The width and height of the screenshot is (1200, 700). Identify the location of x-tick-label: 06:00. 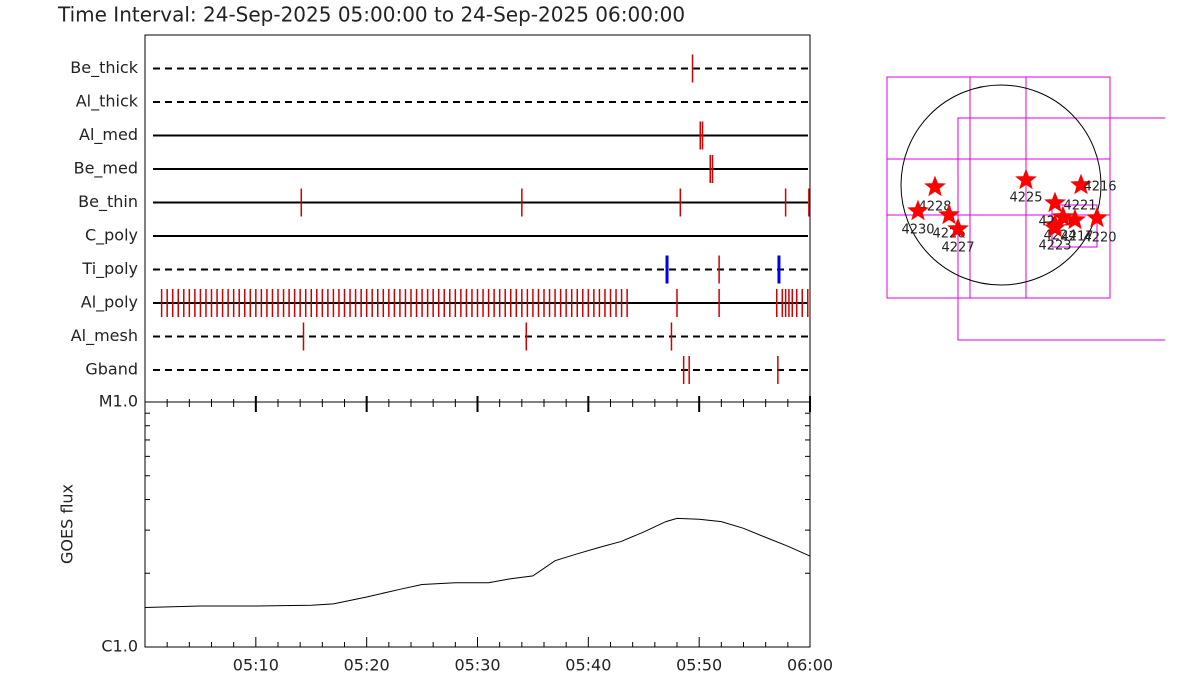
(810, 665).